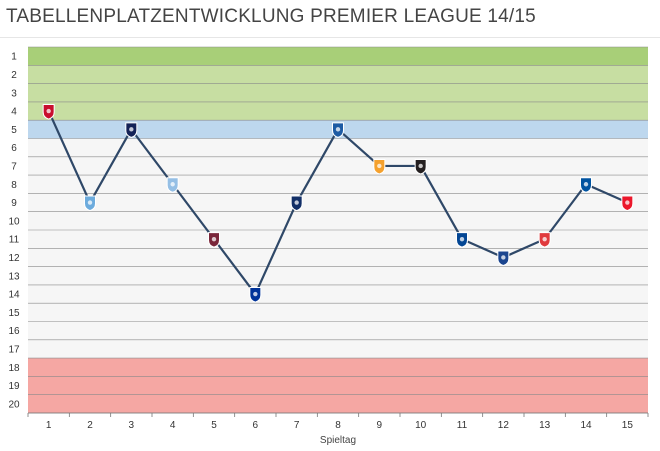 The width and height of the screenshot is (660, 451). What do you see at coordinates (14, 258) in the screenshot?
I see `y-tick-label: 12` at bounding box center [14, 258].